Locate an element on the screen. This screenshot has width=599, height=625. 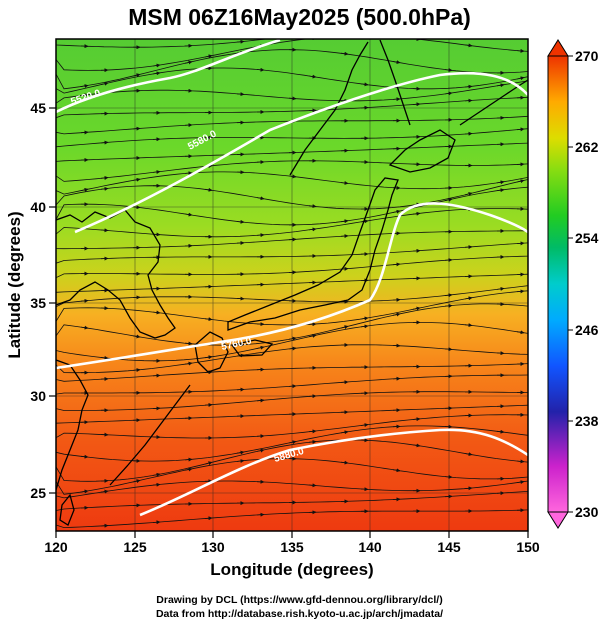
x-tick-125: 125 is located at coordinates (135, 547).